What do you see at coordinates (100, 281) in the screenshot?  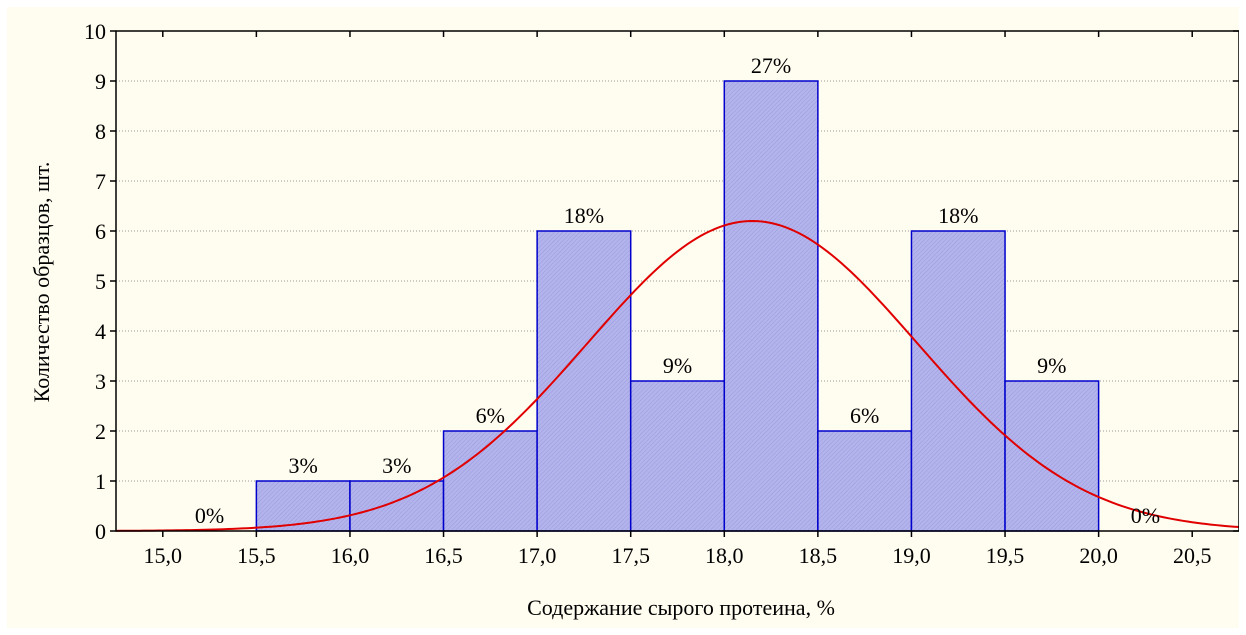 I see `y-tick-label: 5` at bounding box center [100, 281].